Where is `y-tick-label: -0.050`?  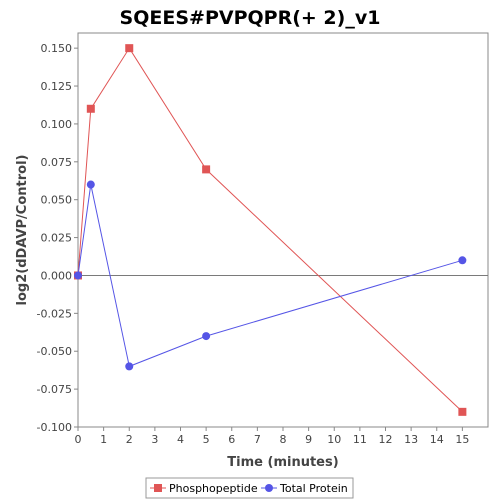
y-tick-label: -0.050 is located at coordinates (54, 351).